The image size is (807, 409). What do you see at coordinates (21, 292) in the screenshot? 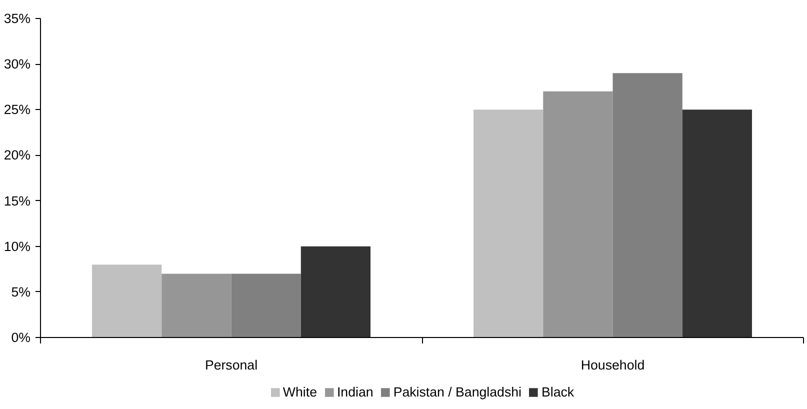
I see `y-tick-label: 5%` at bounding box center [21, 292].